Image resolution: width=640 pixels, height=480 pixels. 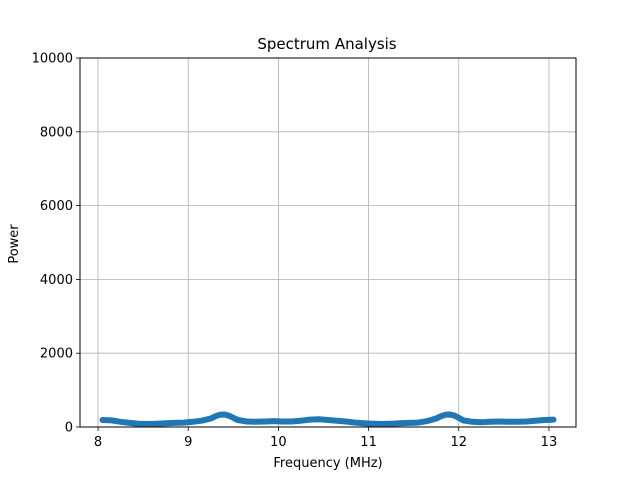 What do you see at coordinates (98, 442) in the screenshot?
I see `x-tick-label: 8` at bounding box center [98, 442].